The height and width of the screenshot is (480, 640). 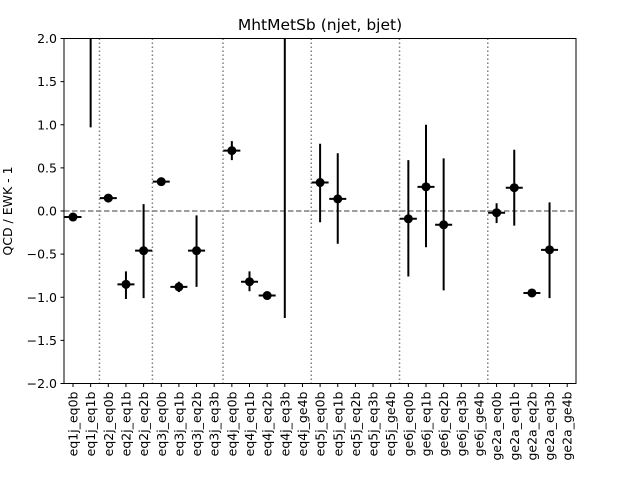 What do you see at coordinates (373, 423) in the screenshot?
I see `x-tick-label: eq5j_eq3b` at bounding box center [373, 423].